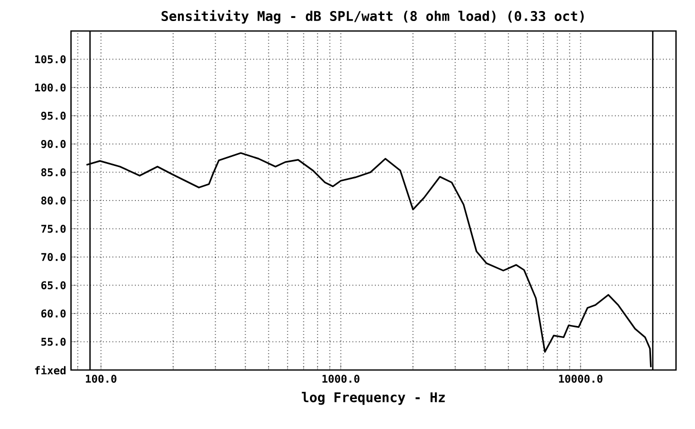 This screenshot has height=429, width=695. What do you see at coordinates (53, 257) in the screenshot?
I see `y-tick-label: 70.0` at bounding box center [53, 257].